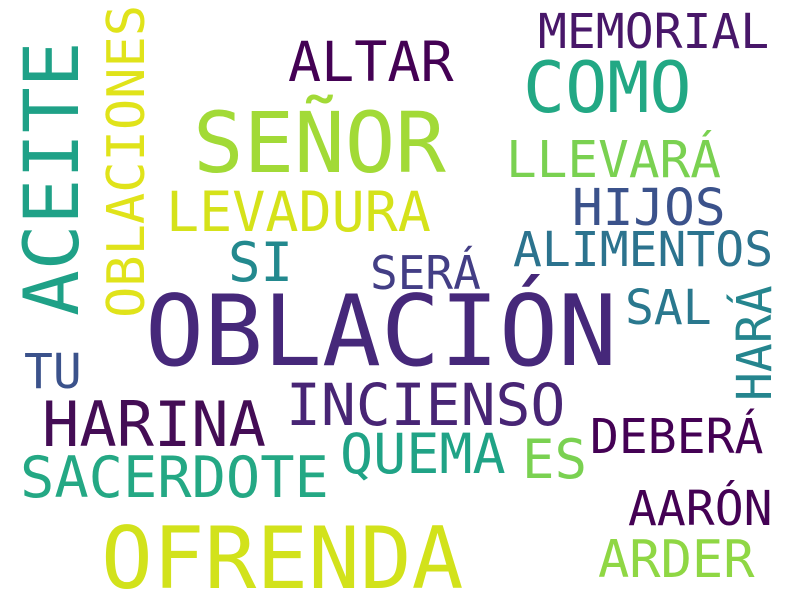 This screenshot has width=800, height=609. Describe the element at coordinates (154, 424) in the screenshot. I see `word-harina: HARINA` at that location.